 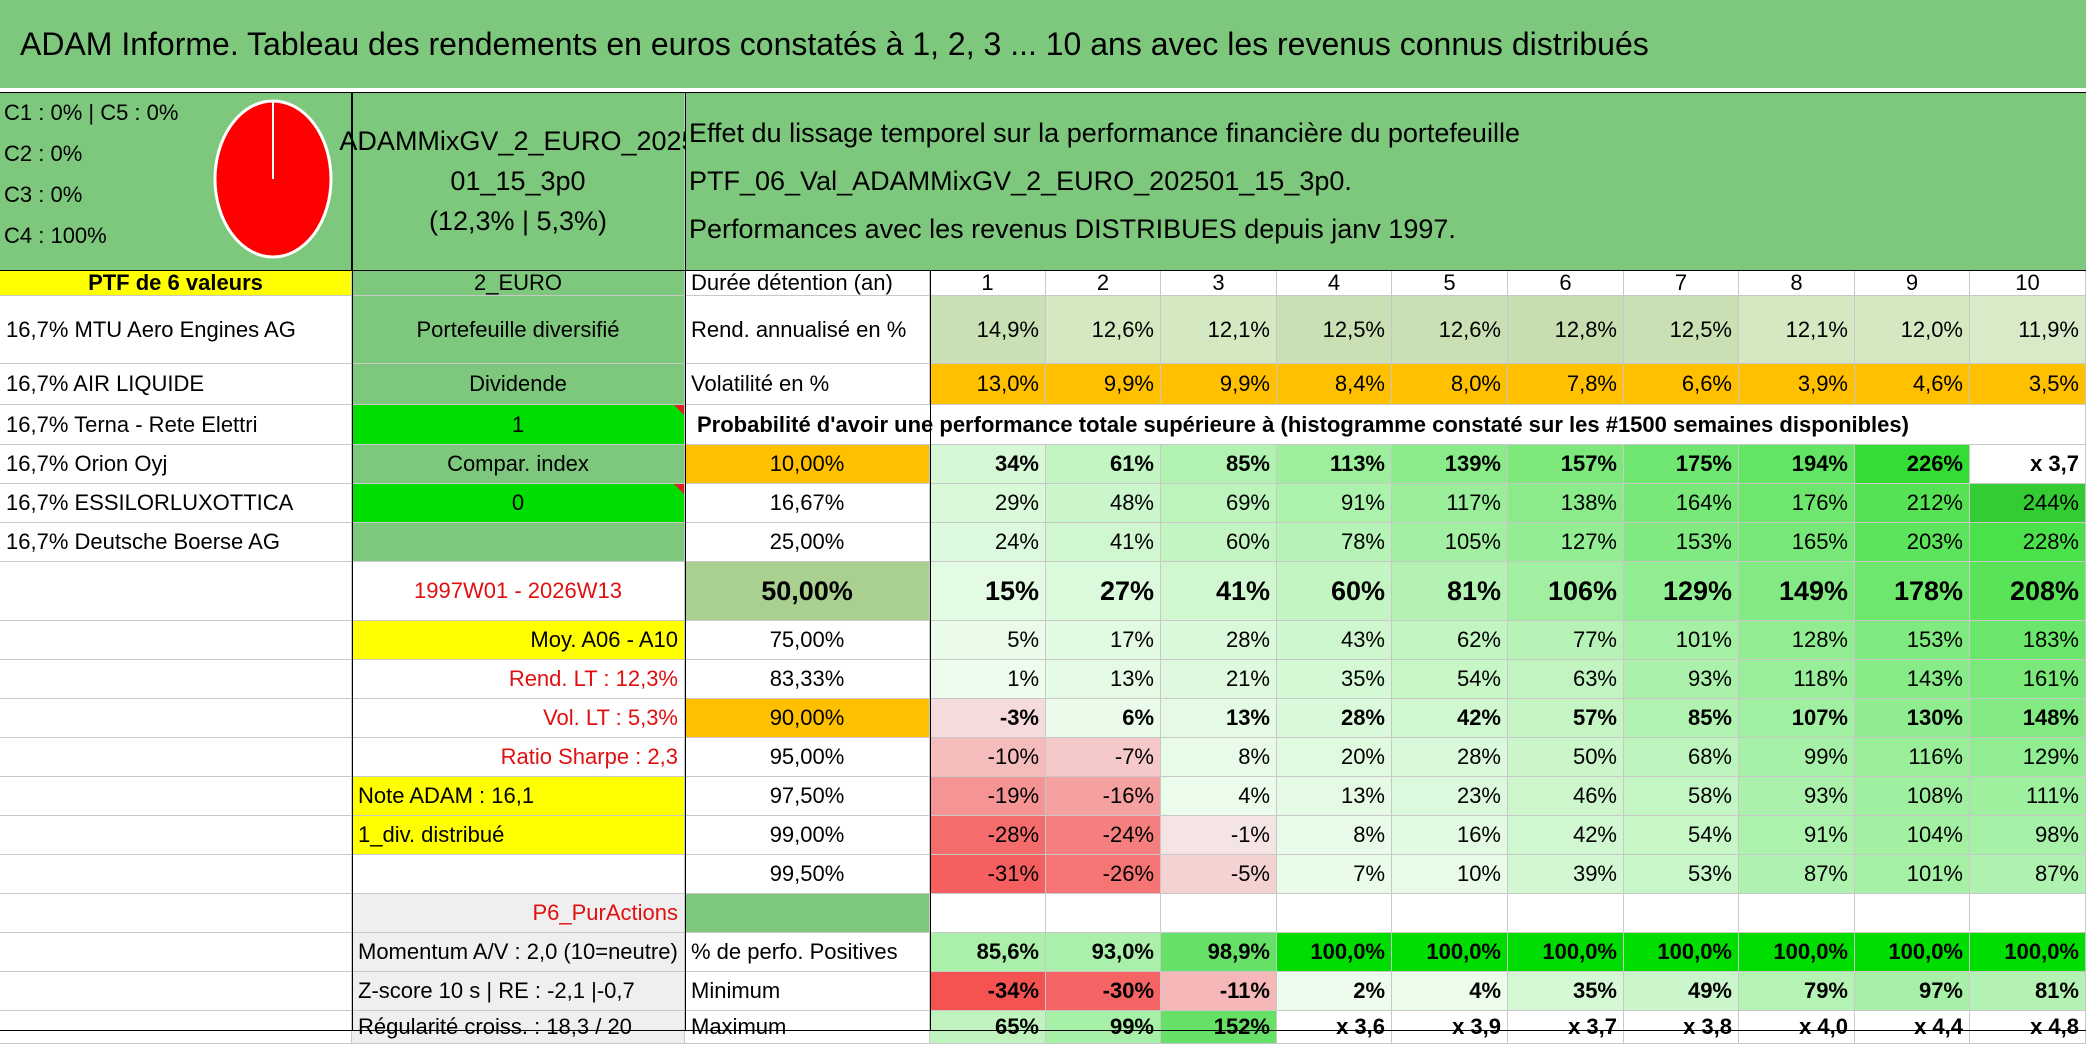 I want to click on probability-value: -3%, so click(x=988, y=718).